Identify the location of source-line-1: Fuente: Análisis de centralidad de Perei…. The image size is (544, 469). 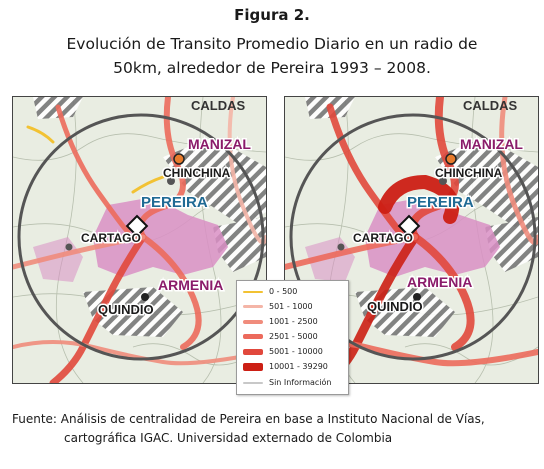
(248, 419).